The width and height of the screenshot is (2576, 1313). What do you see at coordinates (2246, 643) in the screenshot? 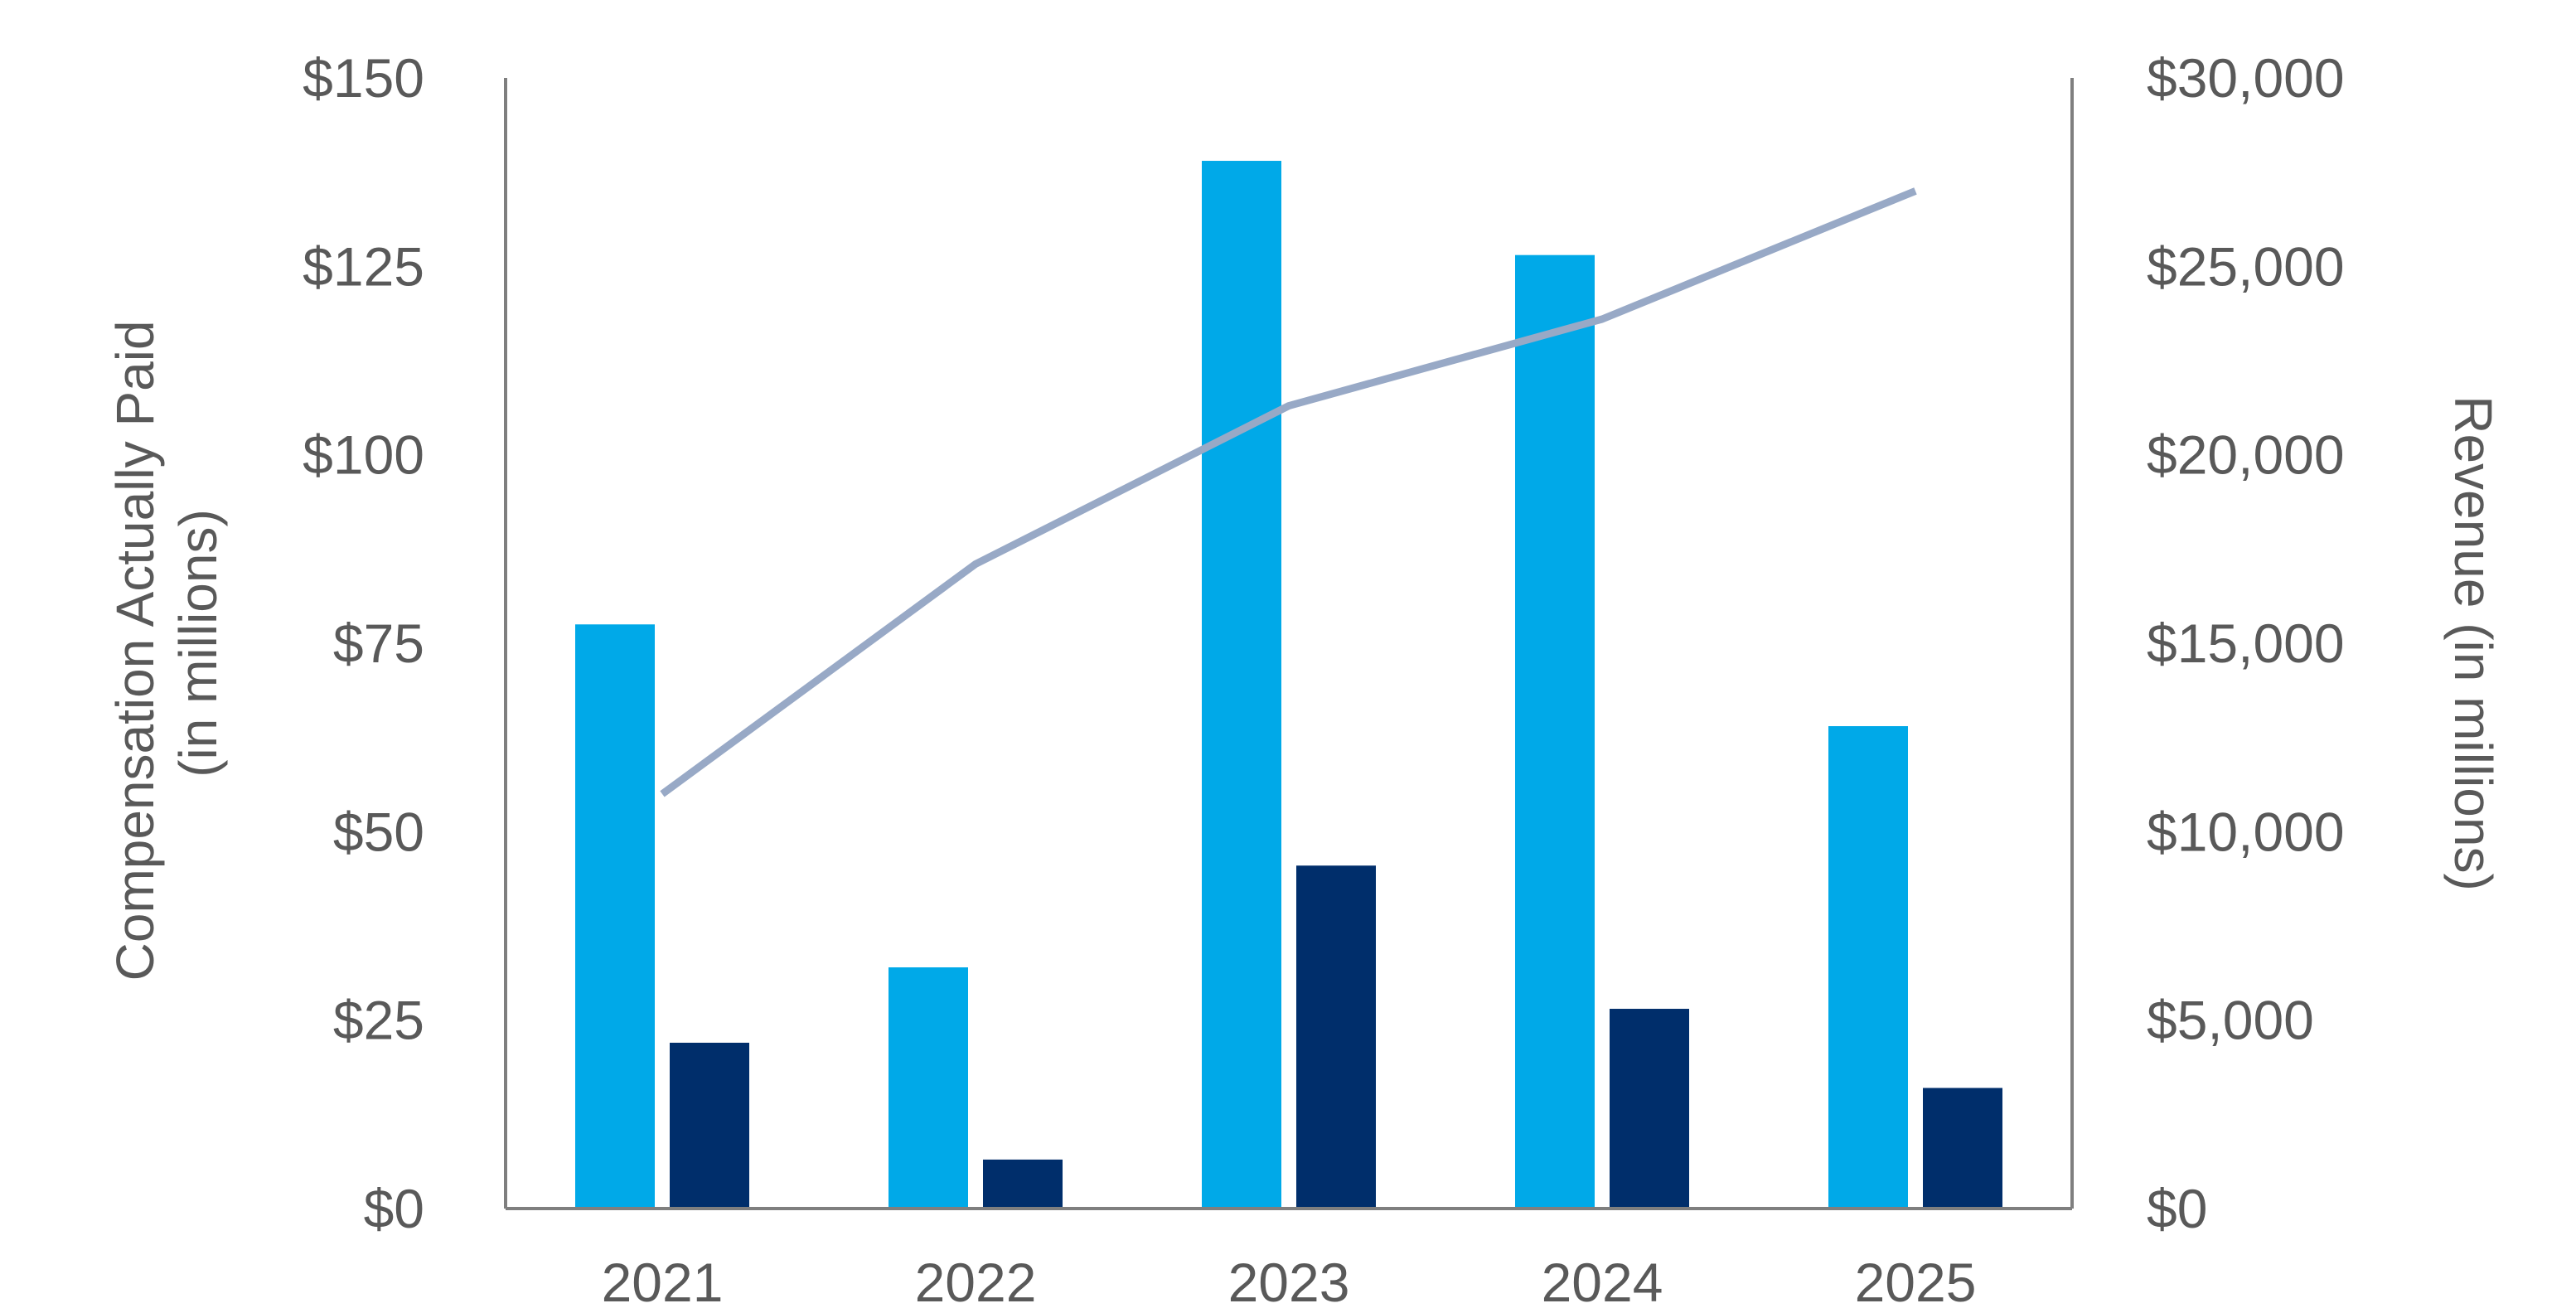
I see `right-tick-label: $15,000` at bounding box center [2246, 643].